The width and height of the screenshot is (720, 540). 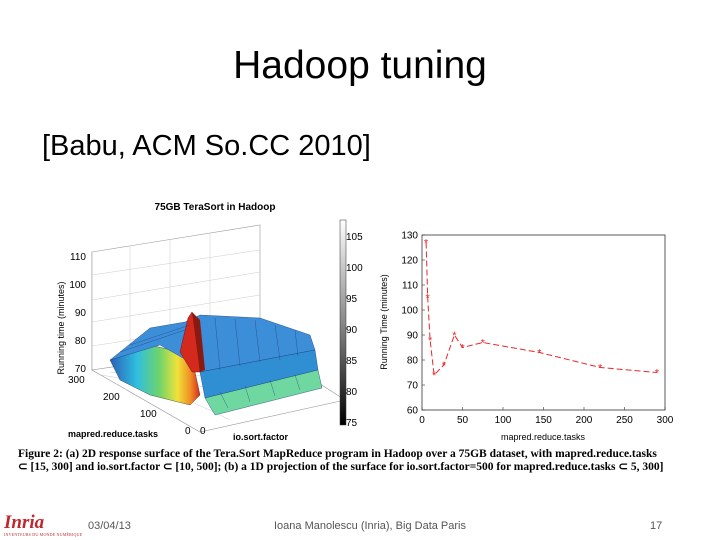 I want to click on surface-x-ticks: 300 200 100 0, so click(x=129, y=406).